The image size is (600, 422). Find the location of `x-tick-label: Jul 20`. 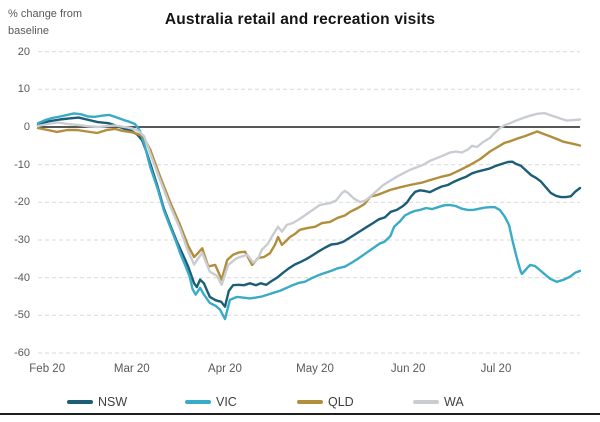

x-tick-label: Jul 20 is located at coordinates (496, 369).